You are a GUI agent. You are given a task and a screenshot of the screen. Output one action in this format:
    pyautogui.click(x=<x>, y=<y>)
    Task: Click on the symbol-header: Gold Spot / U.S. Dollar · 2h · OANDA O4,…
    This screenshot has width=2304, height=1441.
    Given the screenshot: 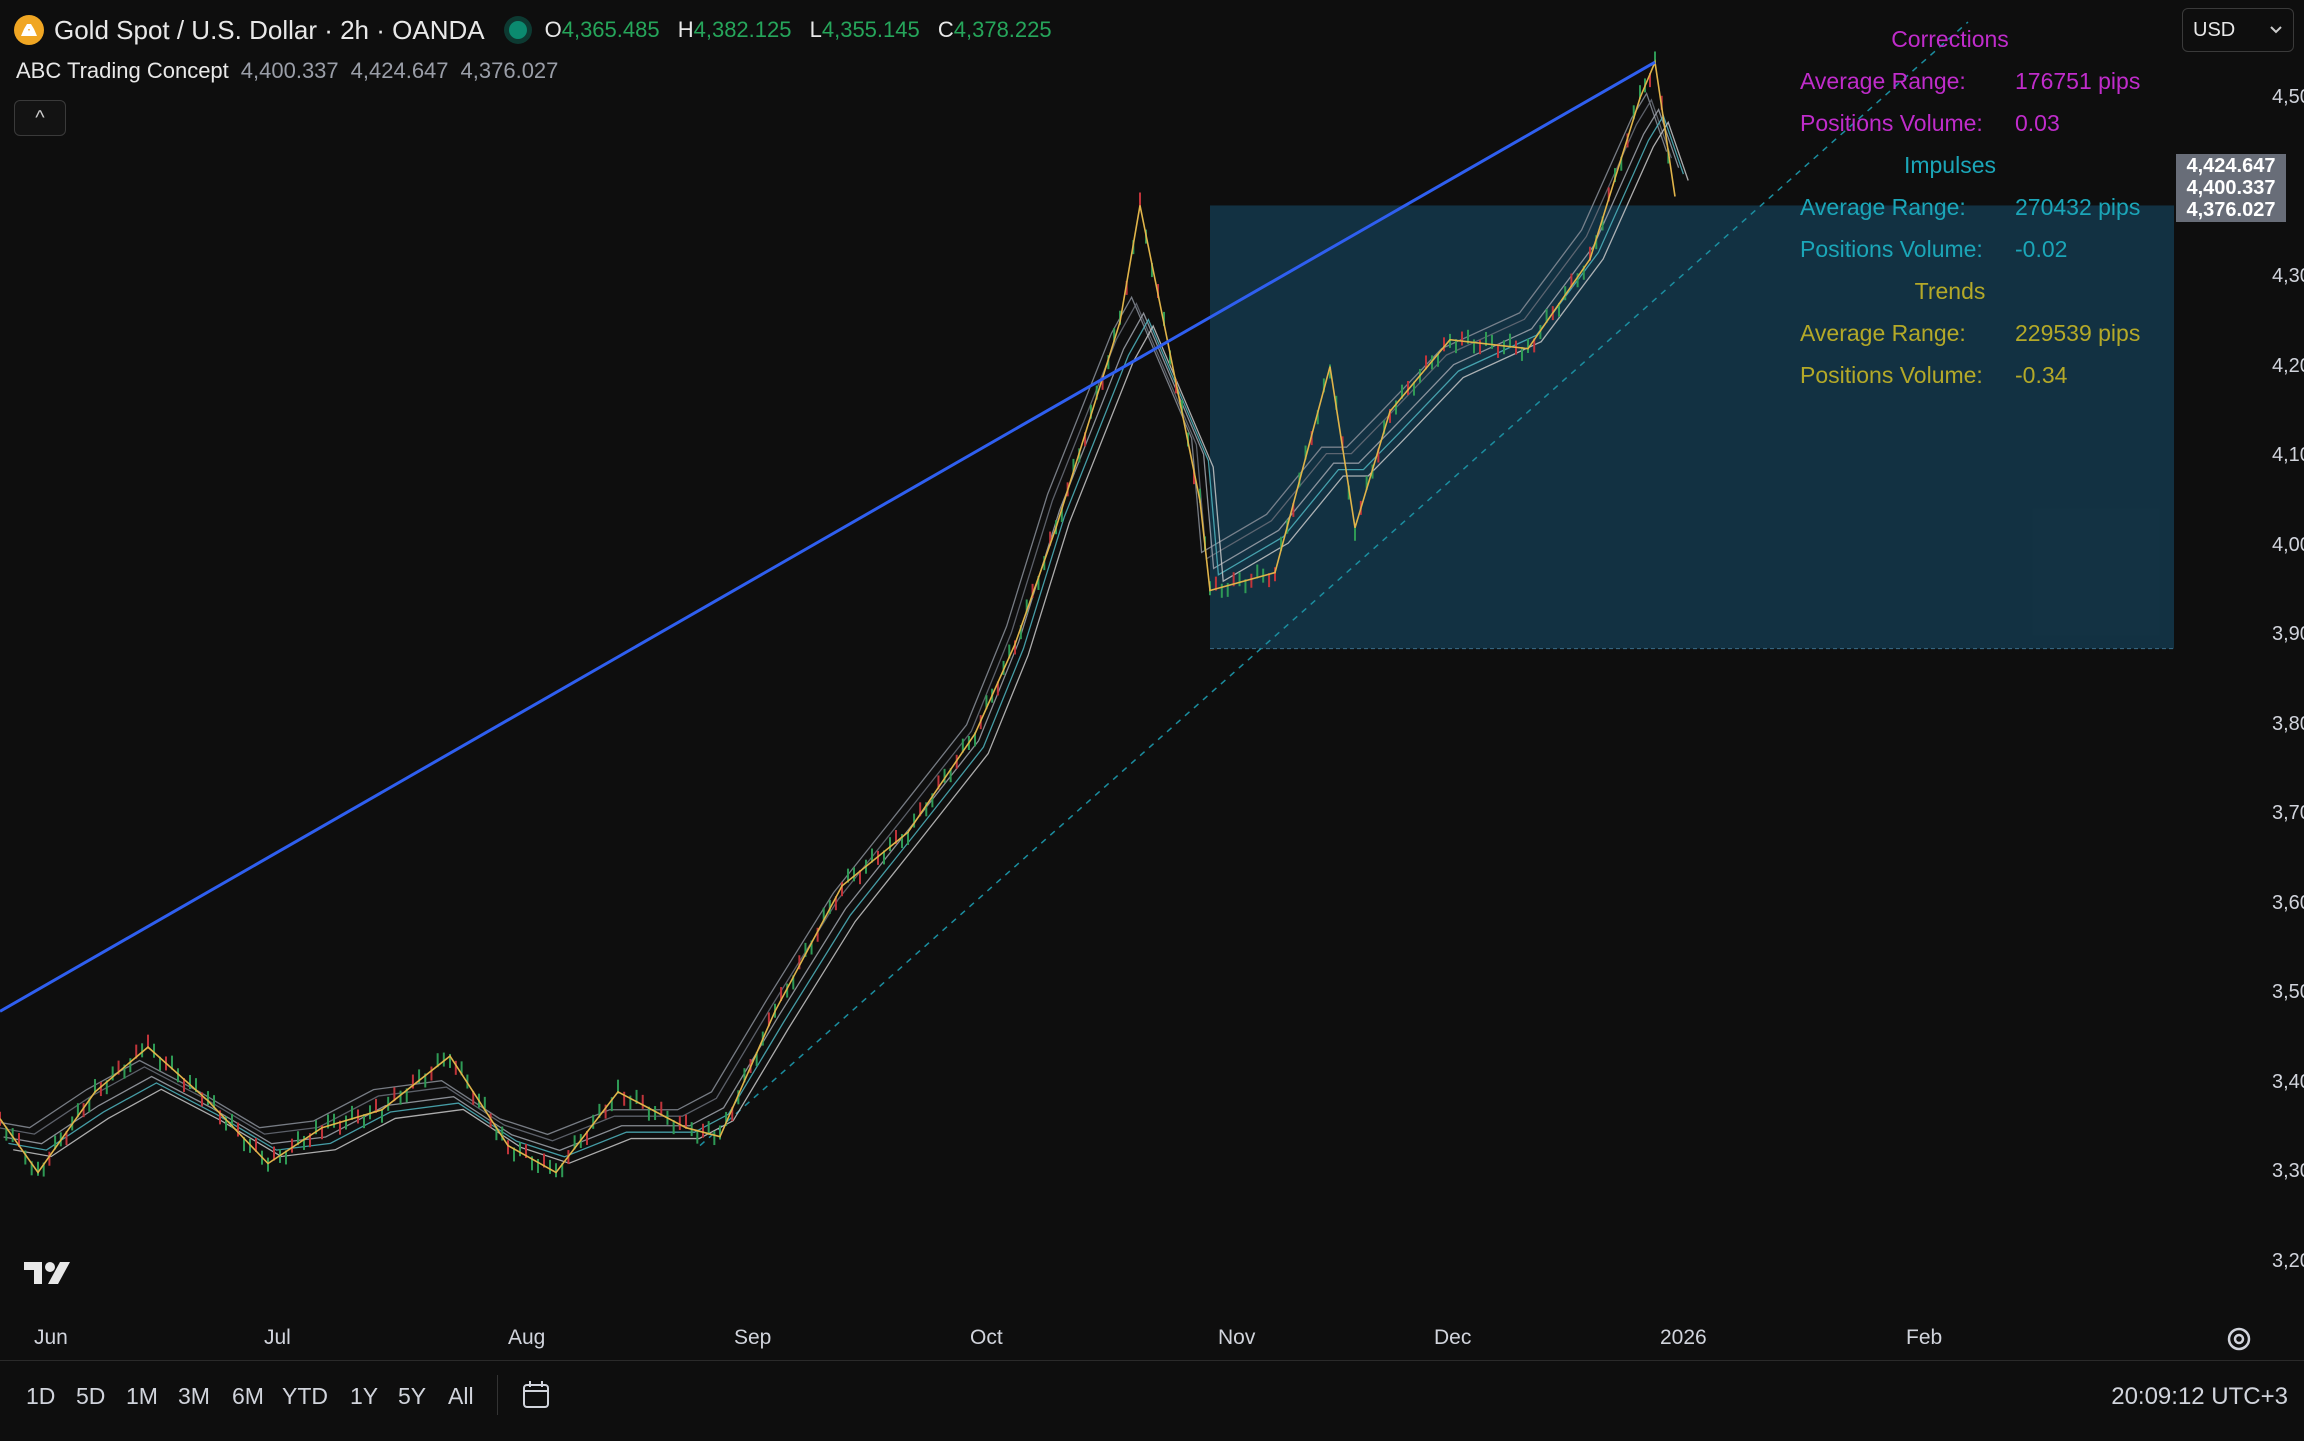 What is the action you would take?
    pyautogui.click(x=539, y=30)
    